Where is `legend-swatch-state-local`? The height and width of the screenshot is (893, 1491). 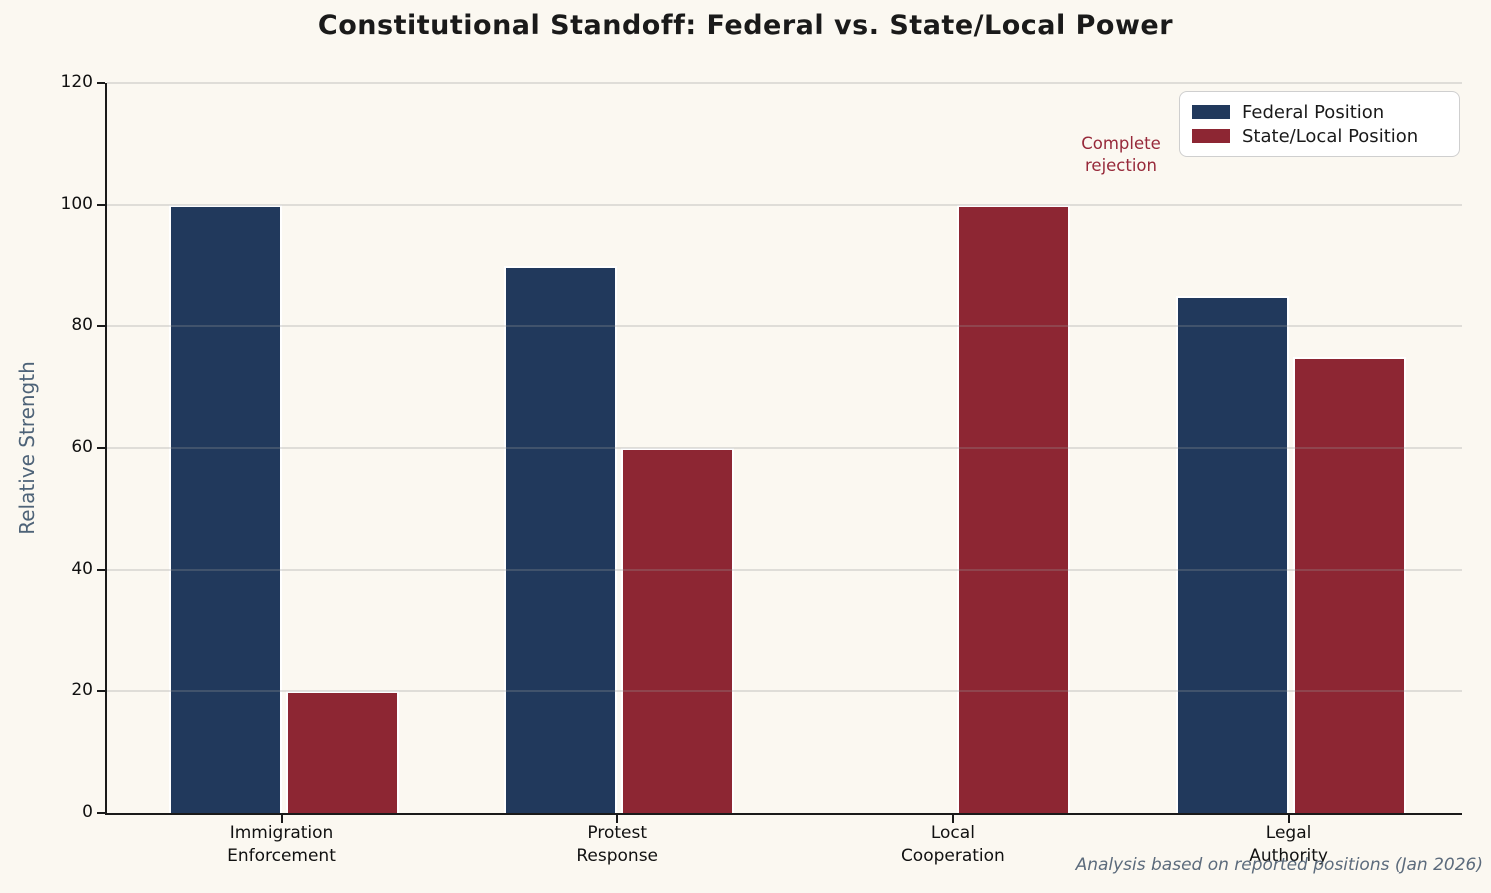
legend-swatch-state-local is located at coordinates (1211, 136).